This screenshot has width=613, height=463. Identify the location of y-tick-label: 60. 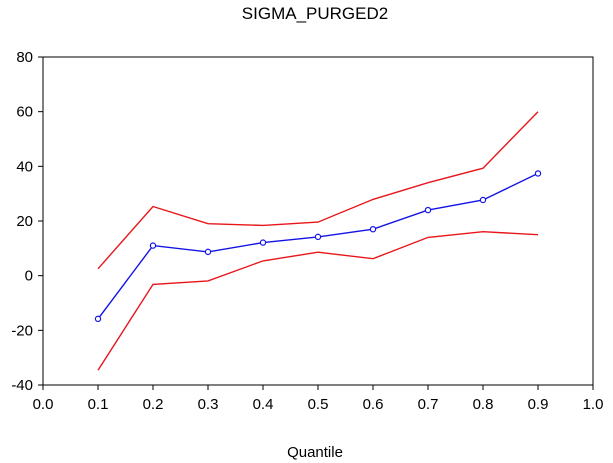
(24, 112).